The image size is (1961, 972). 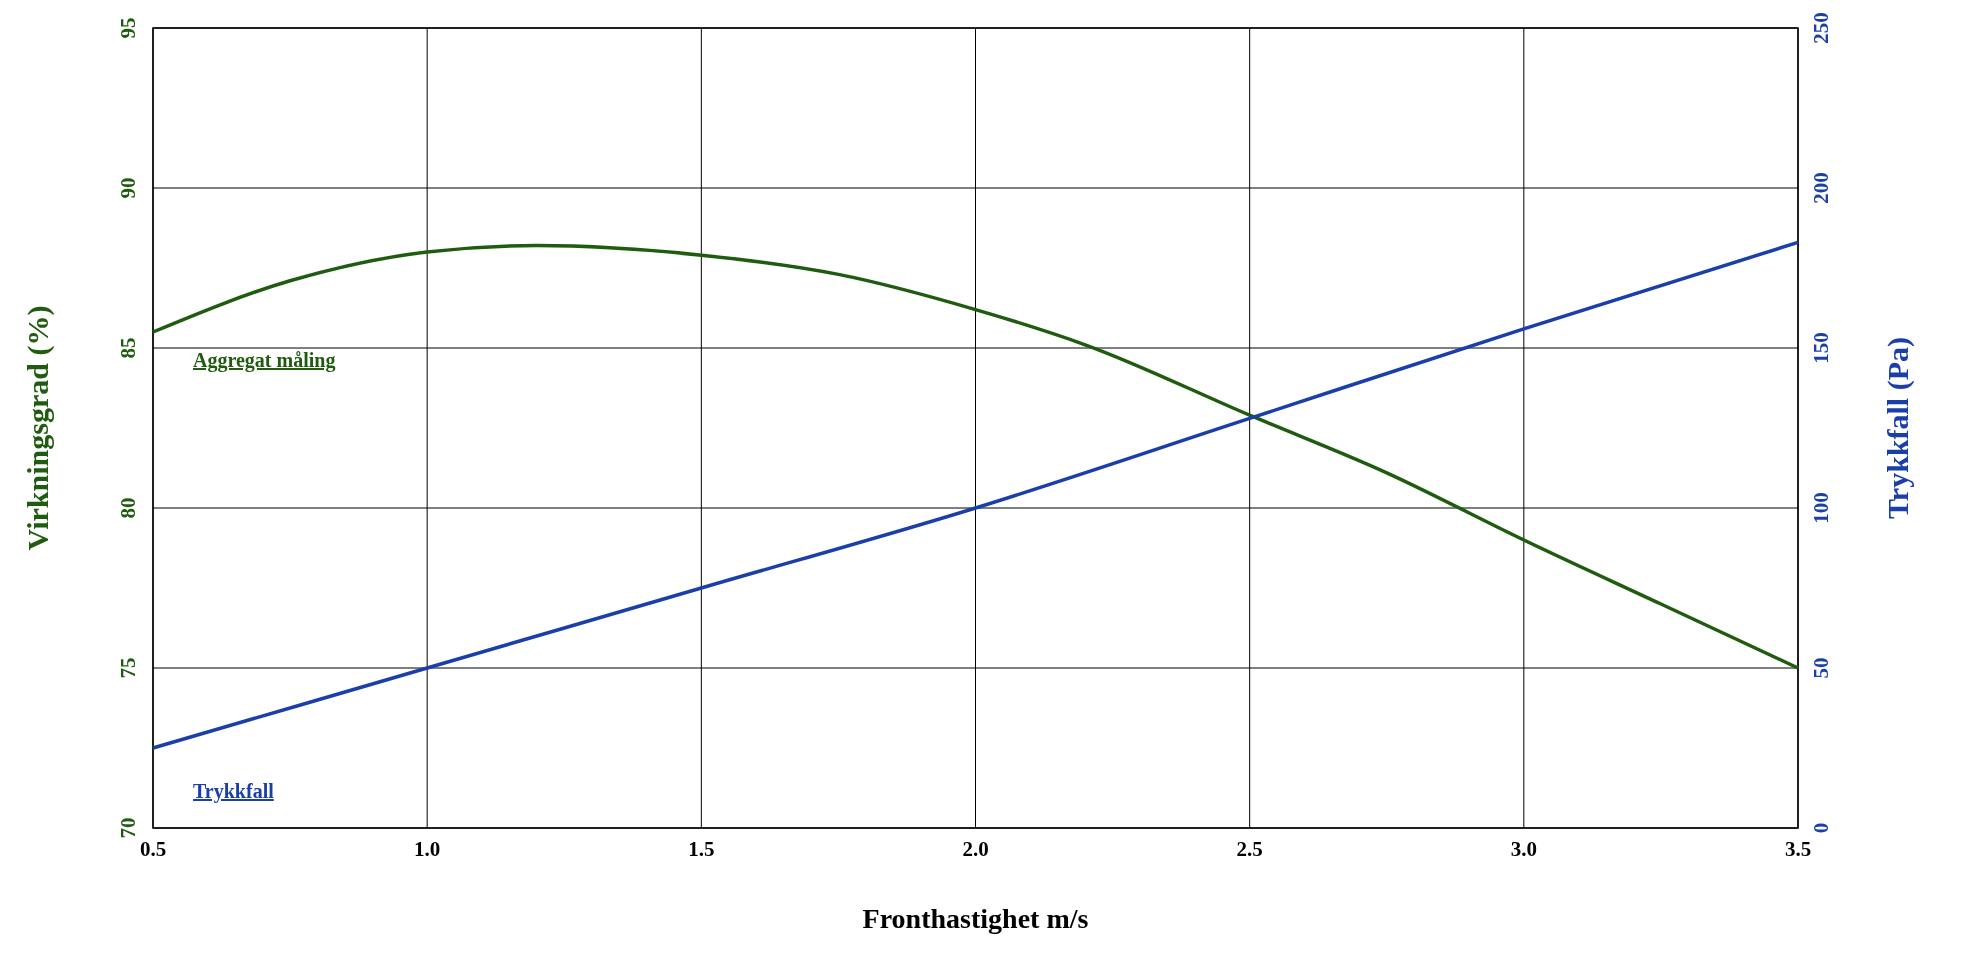 What do you see at coordinates (1821, 668) in the screenshot?
I see `y2-tick-label: 50` at bounding box center [1821, 668].